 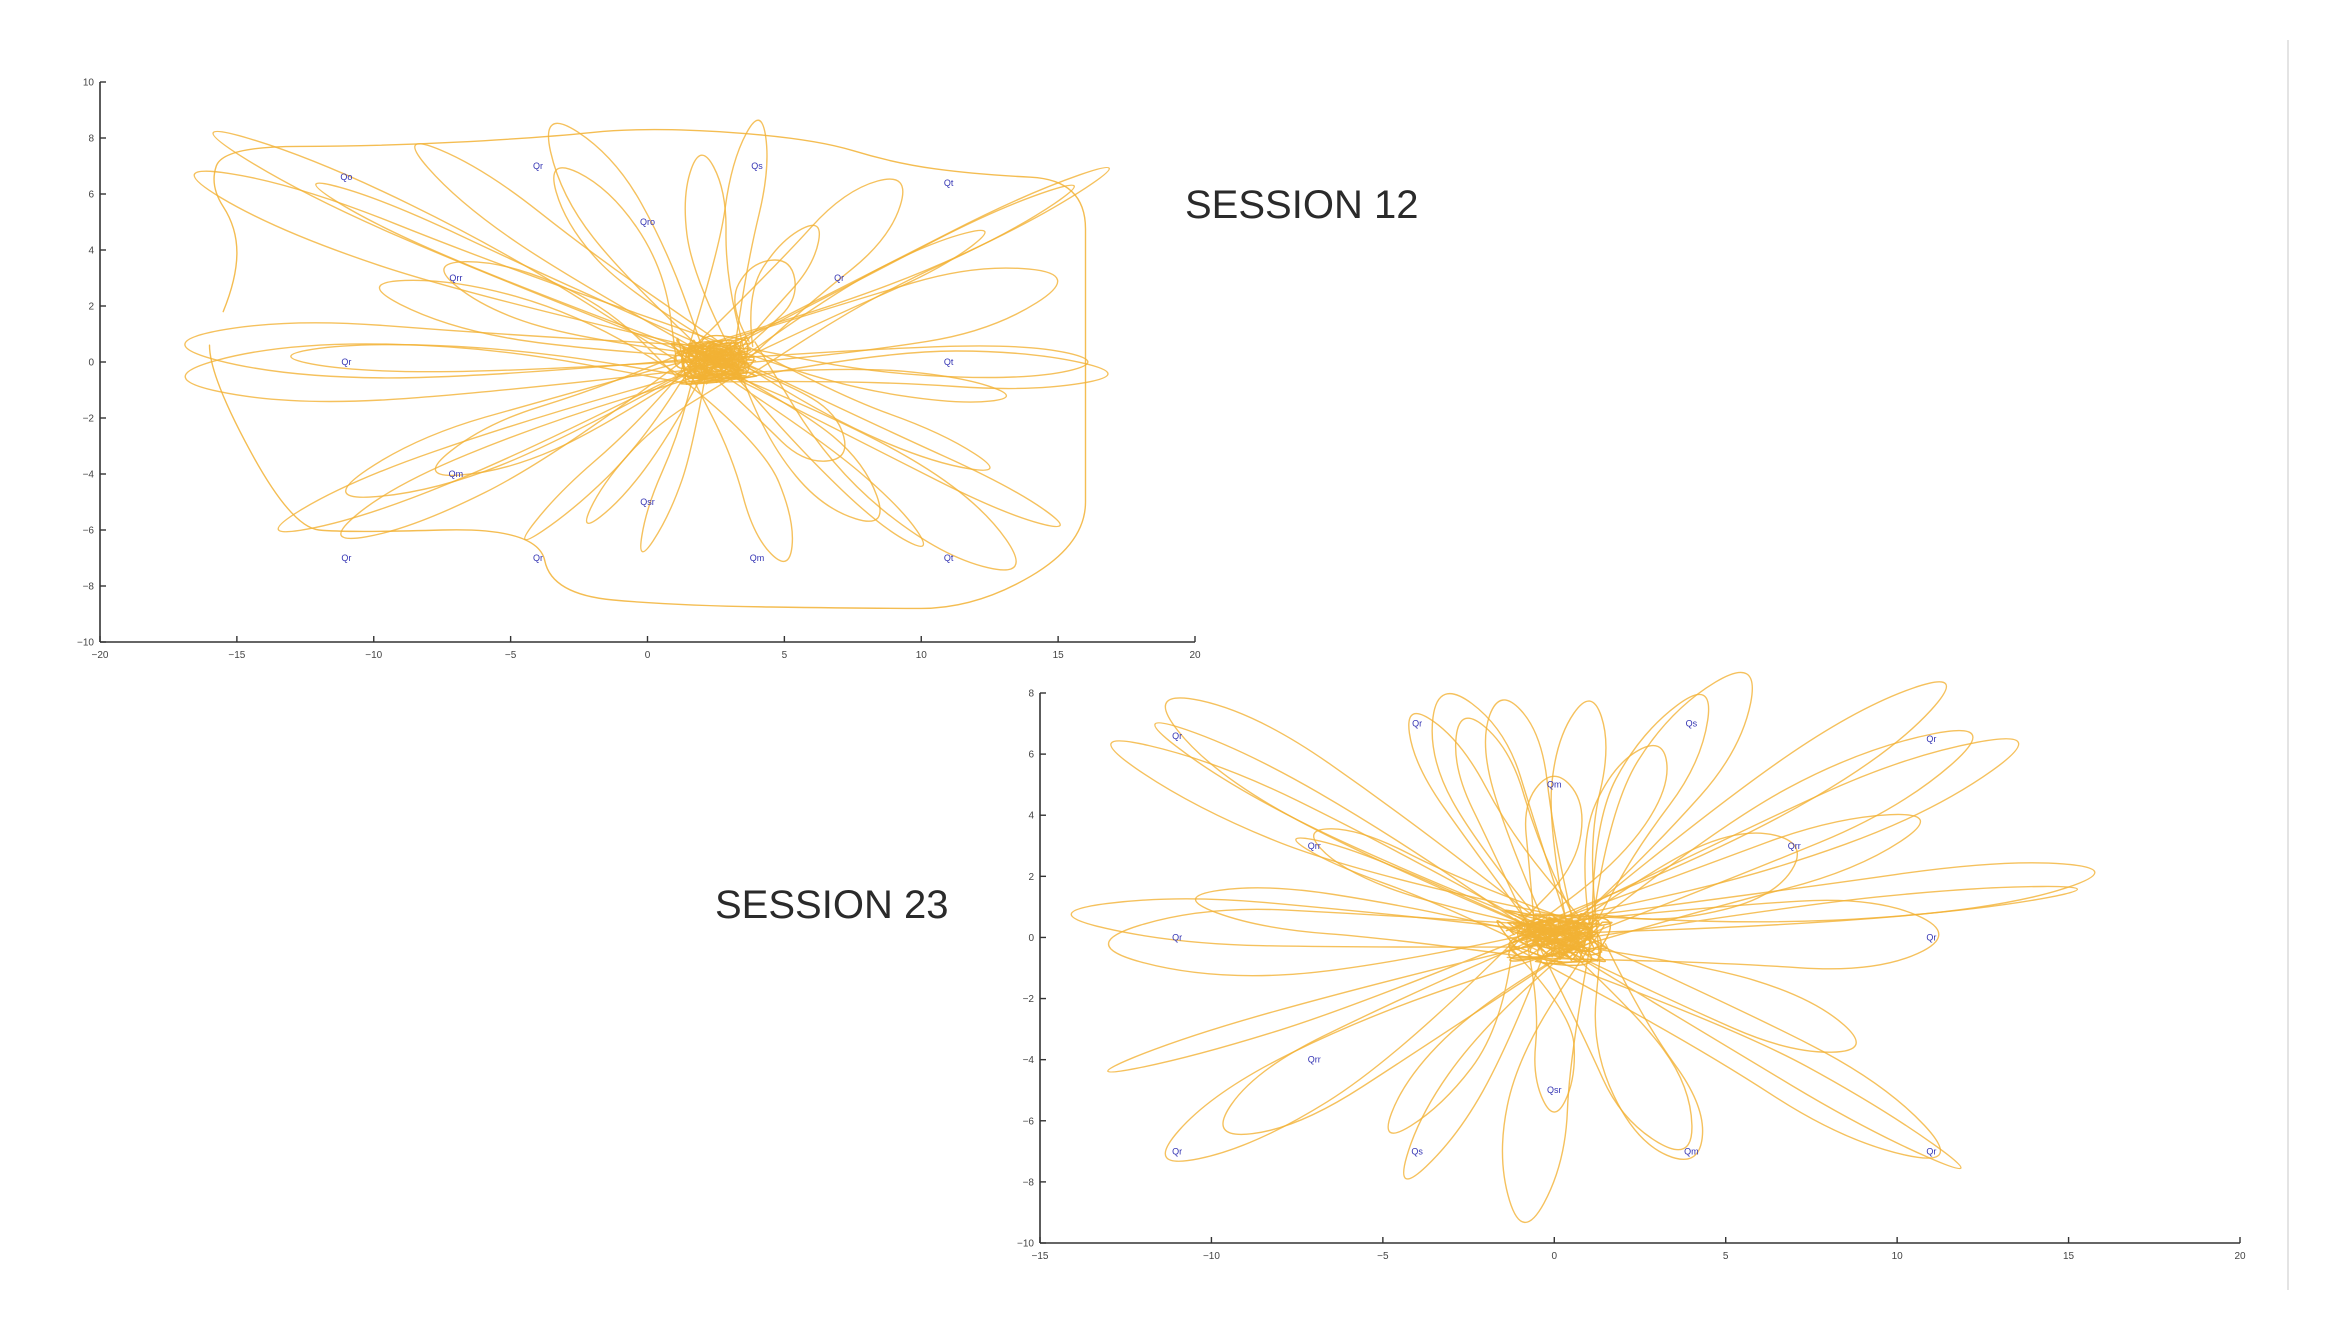 I want to click on y-tick-label: 4, so click(x=91, y=251).